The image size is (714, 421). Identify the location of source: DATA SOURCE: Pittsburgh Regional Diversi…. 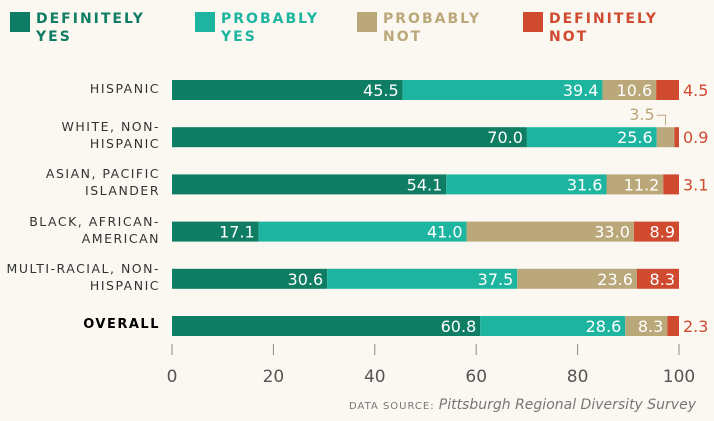
(522, 405).